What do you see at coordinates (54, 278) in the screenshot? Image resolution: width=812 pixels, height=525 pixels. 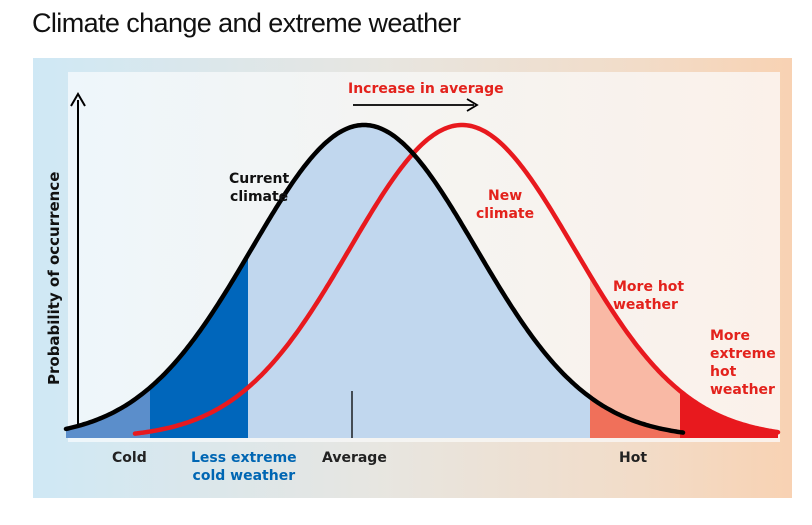 I see `y-axis-label: Probability of occurrence` at bounding box center [54, 278].